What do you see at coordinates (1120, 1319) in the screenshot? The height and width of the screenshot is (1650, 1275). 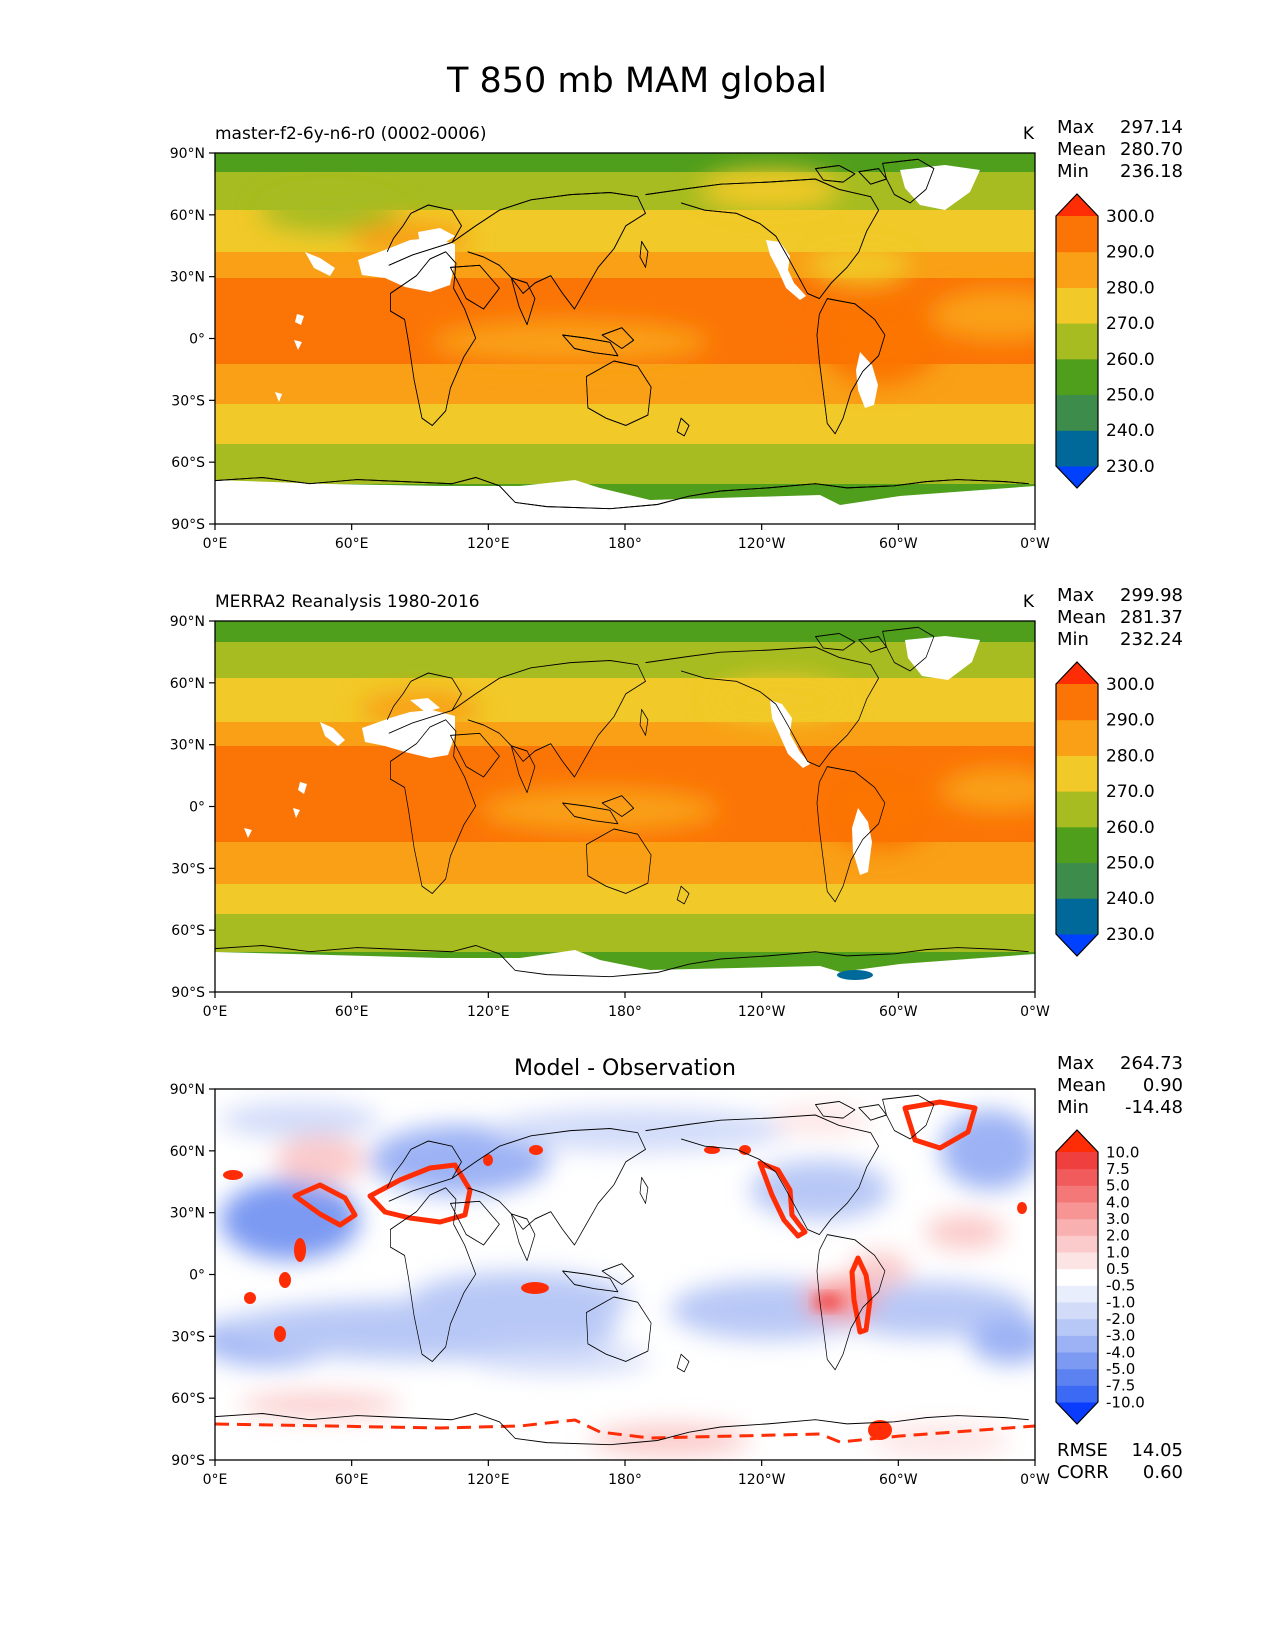 I see `colorbar-tick-label: -2.0` at bounding box center [1120, 1319].